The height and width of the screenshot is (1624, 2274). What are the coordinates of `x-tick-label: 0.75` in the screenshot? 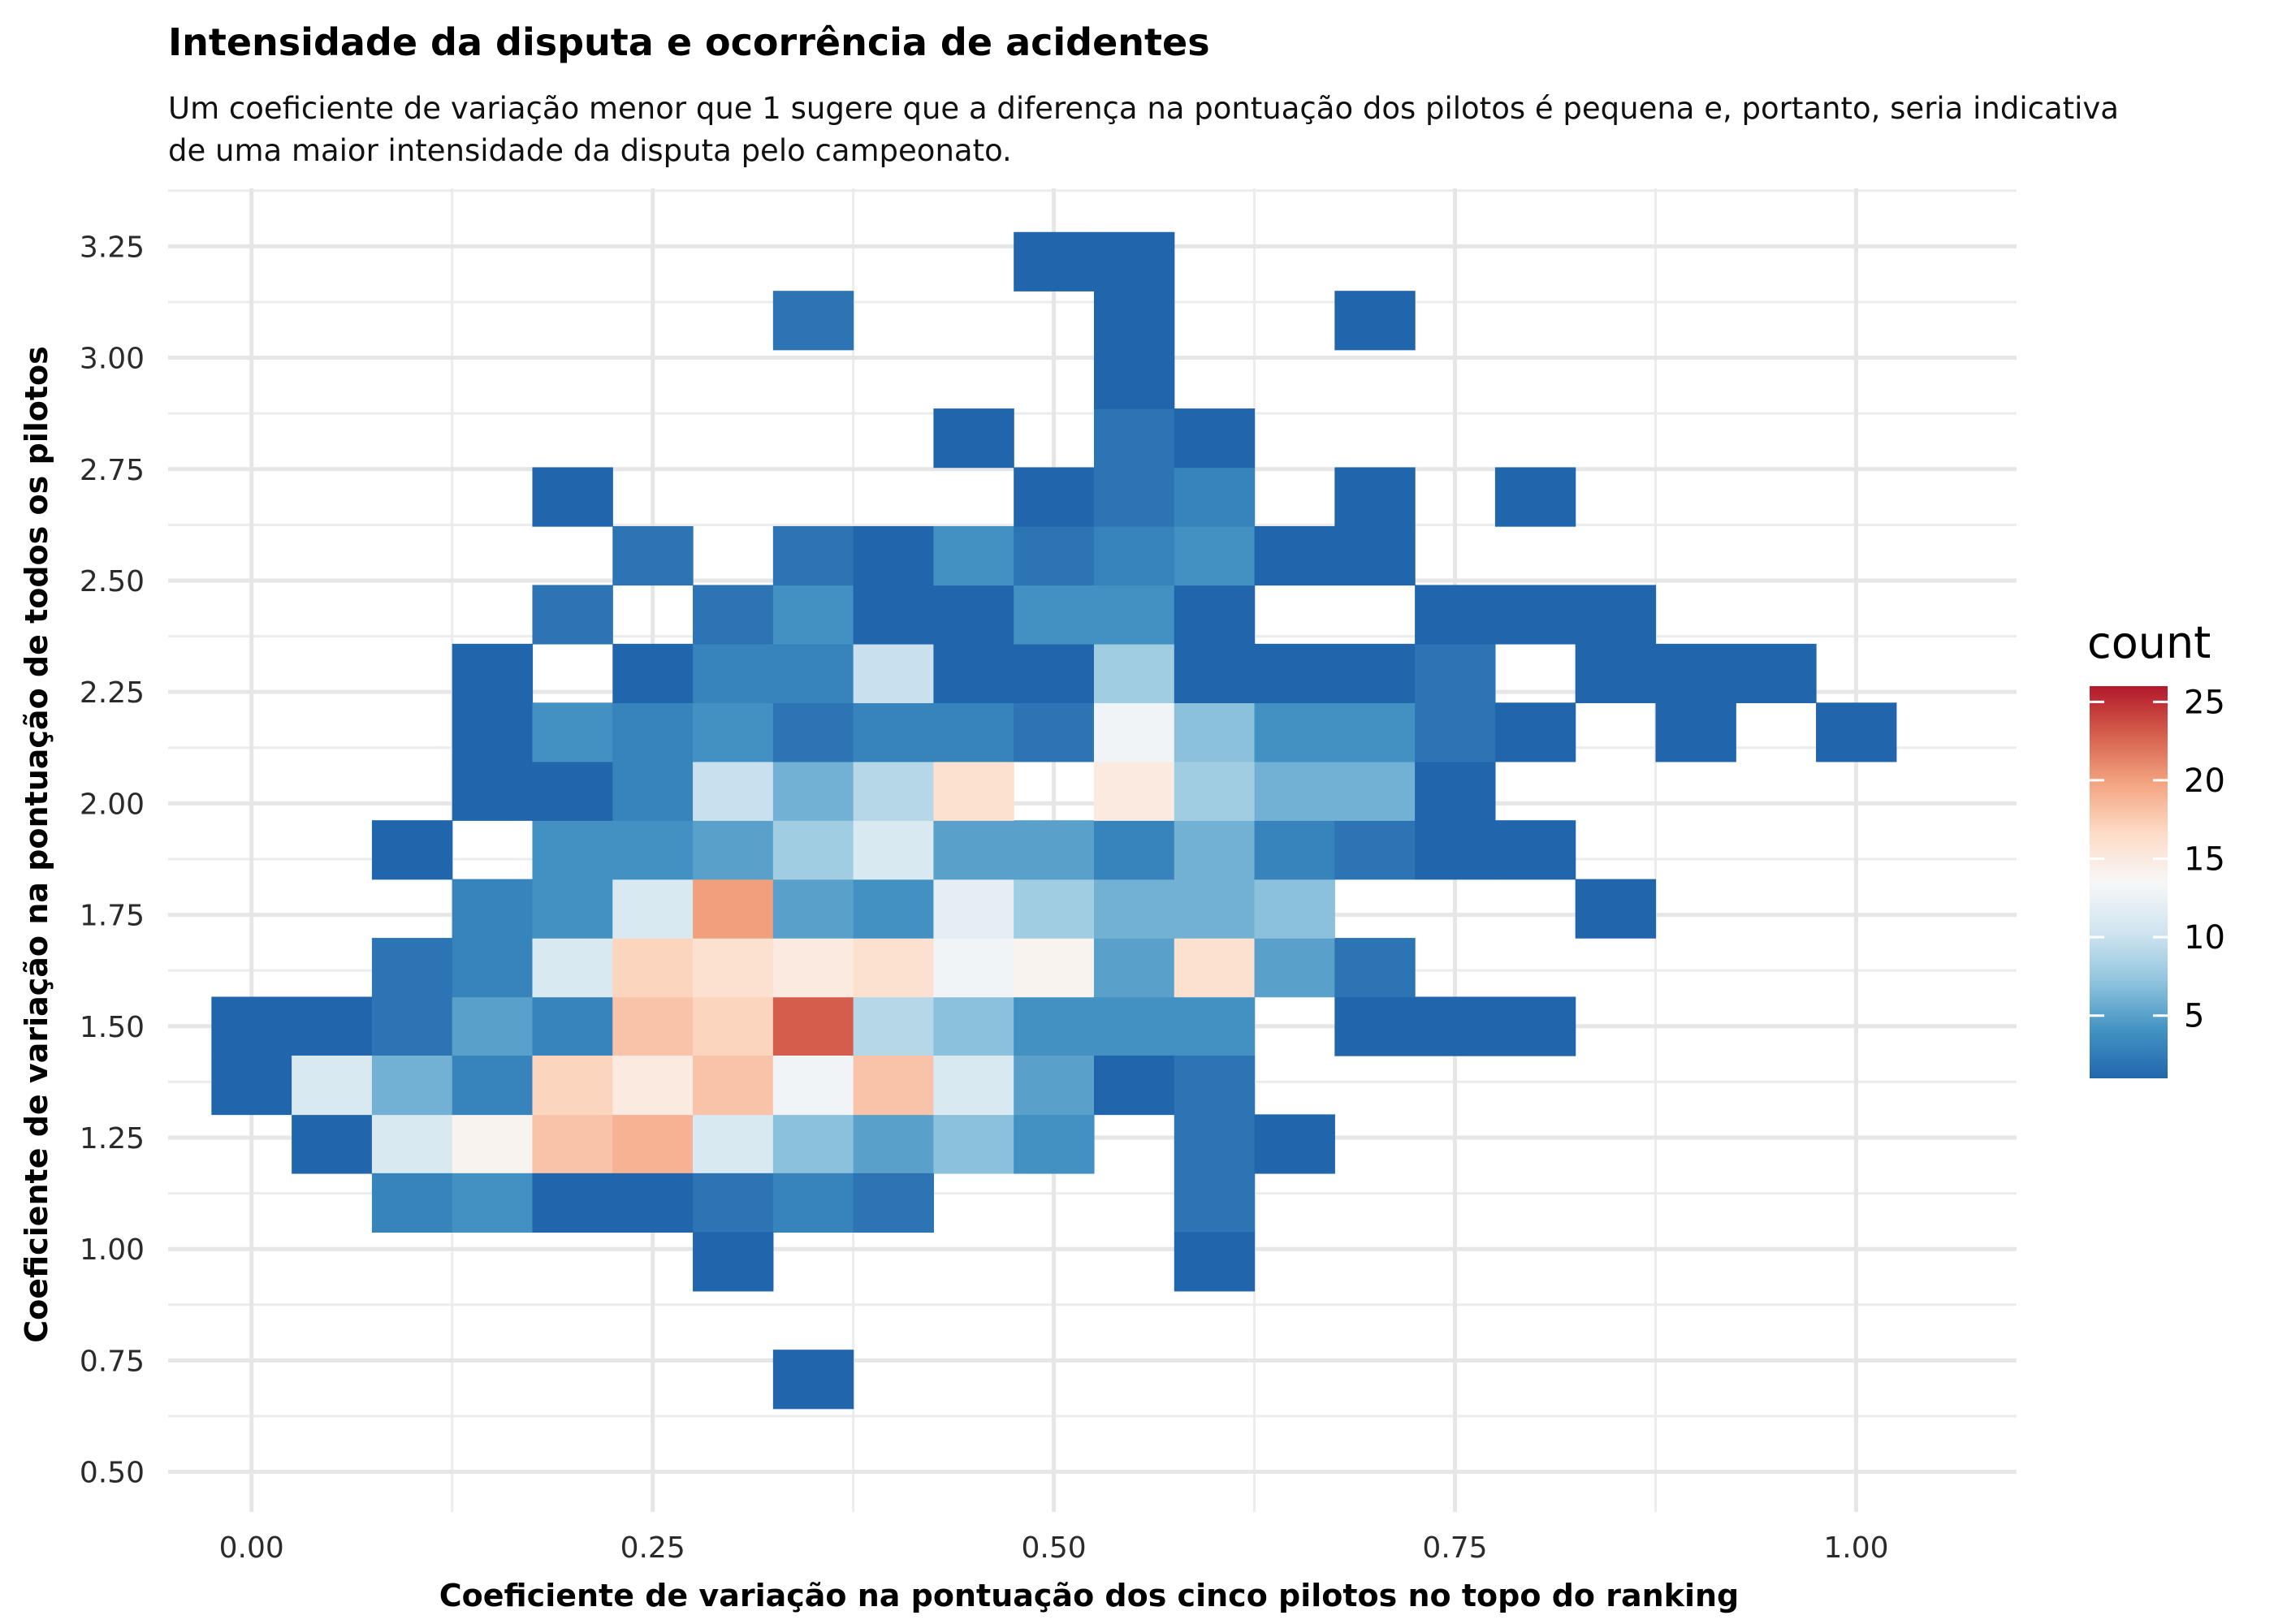 It's located at (1454, 1548).